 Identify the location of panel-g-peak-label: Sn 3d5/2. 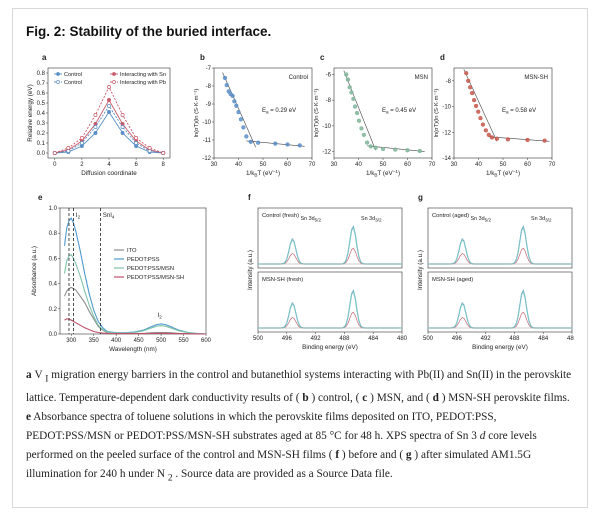
(481, 219).